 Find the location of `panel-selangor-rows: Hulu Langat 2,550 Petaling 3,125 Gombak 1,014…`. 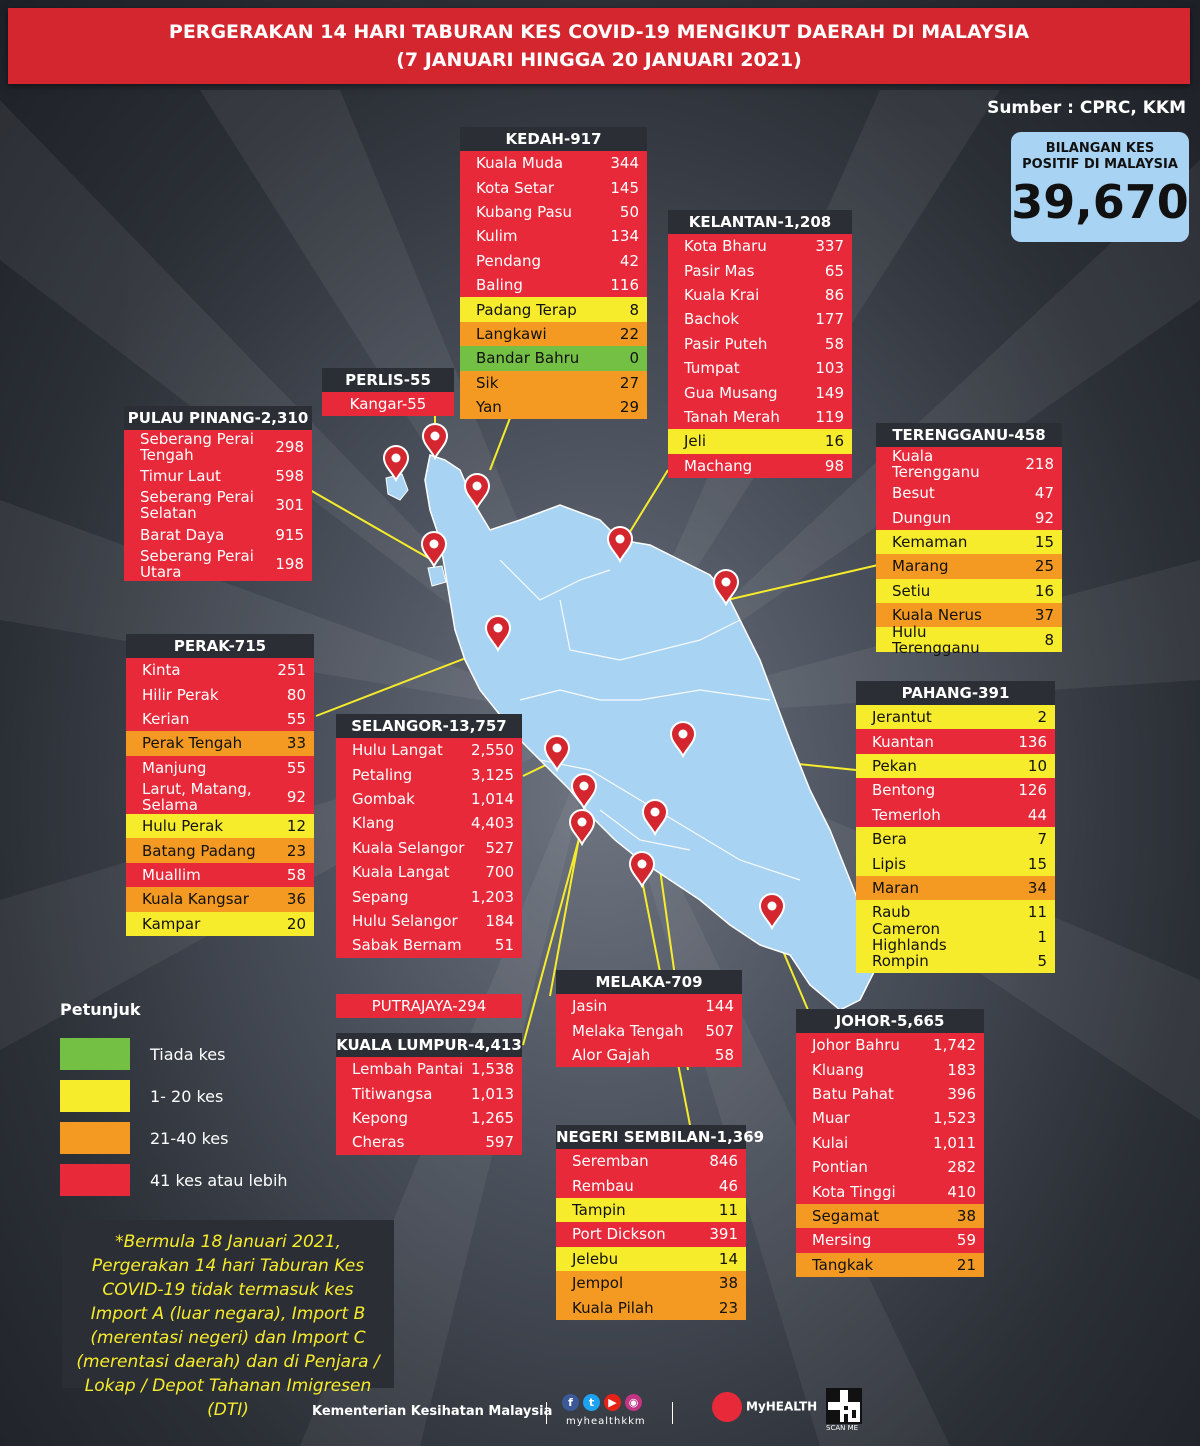

panel-selangor-rows: Hulu Langat 2,550 Petaling 3,125 Gombak 1,014… is located at coordinates (429, 848).